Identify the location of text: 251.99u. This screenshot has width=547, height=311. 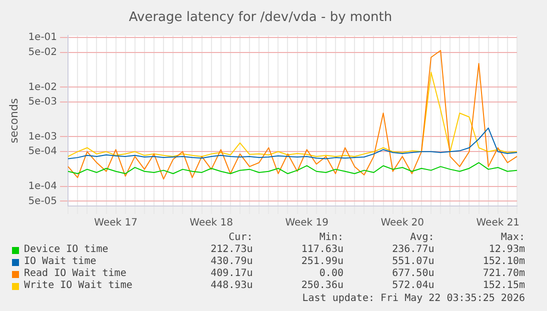
(322, 262).